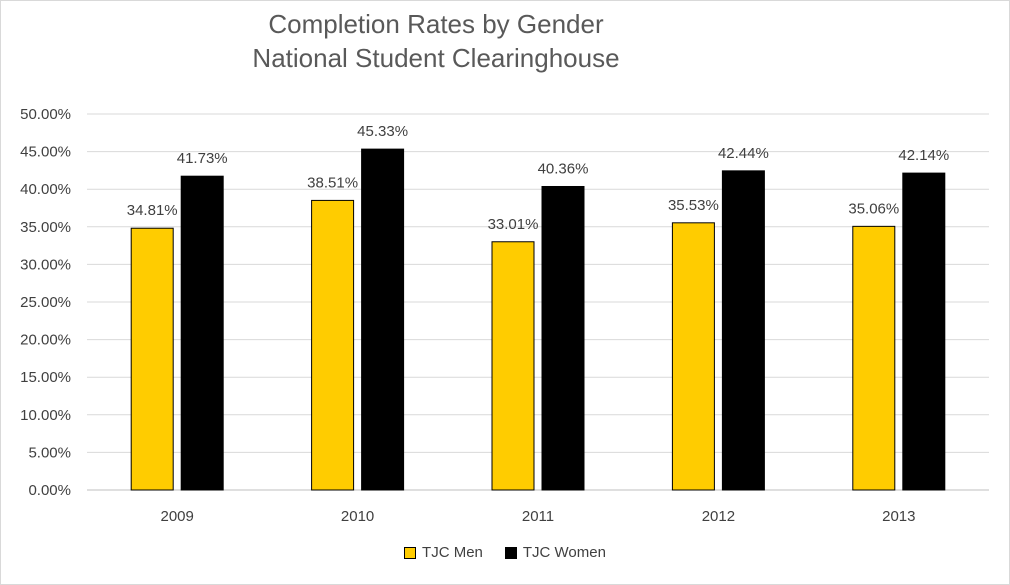 Image resolution: width=1010 pixels, height=585 pixels. What do you see at coordinates (45, 114) in the screenshot?
I see `y-tick-label: 50.00%` at bounding box center [45, 114].